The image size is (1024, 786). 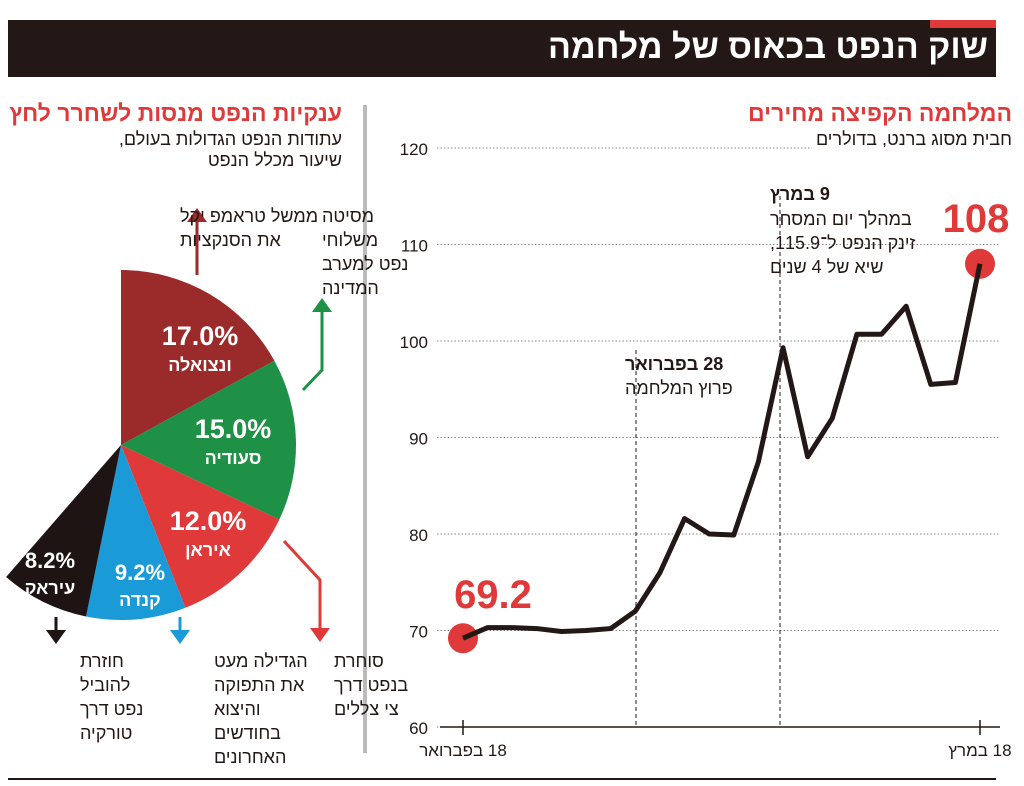 What do you see at coordinates (963, 24) in the screenshot?
I see `header-accent` at bounding box center [963, 24].